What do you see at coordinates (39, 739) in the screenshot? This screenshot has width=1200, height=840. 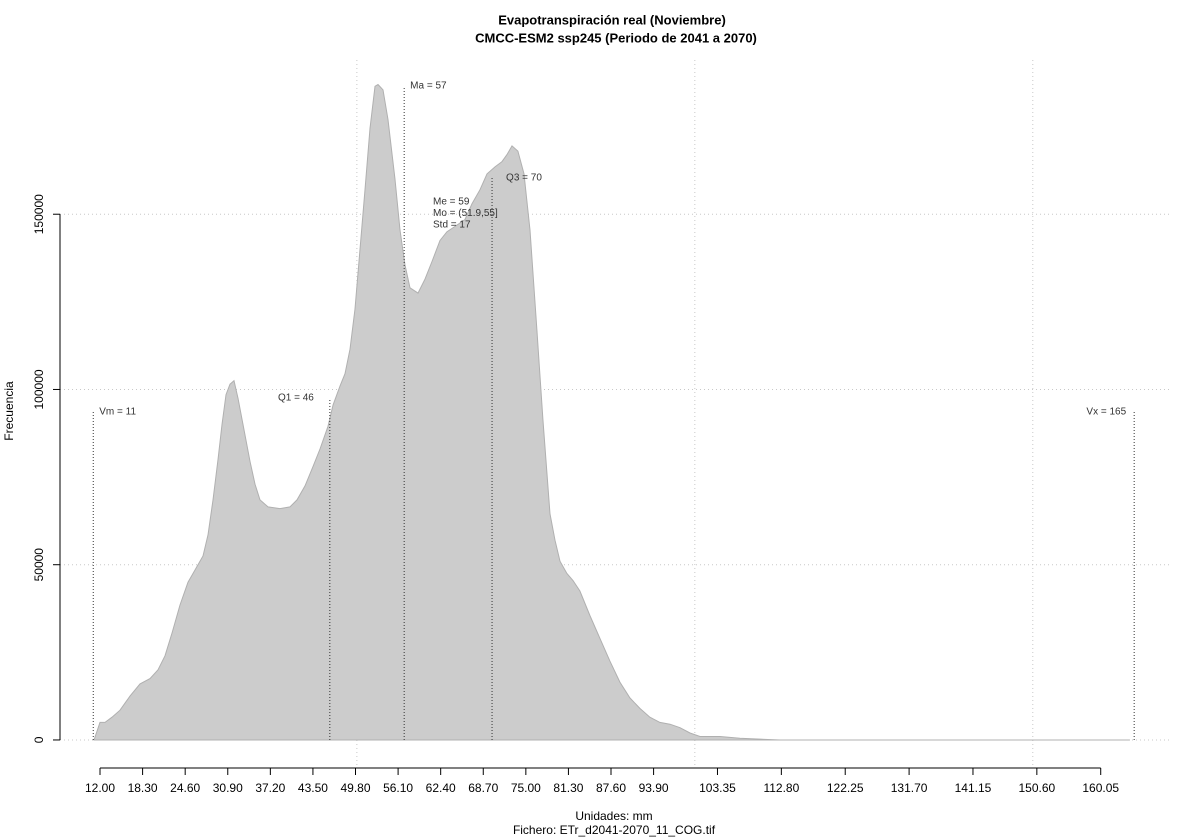 I see `y-tick-label: 0` at bounding box center [39, 739].